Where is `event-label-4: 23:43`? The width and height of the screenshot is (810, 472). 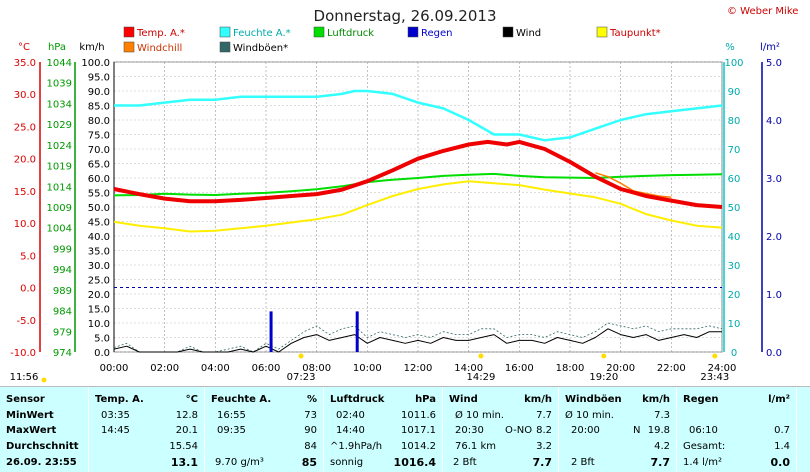
event-label-4: 23:43 is located at coordinates (714, 377).